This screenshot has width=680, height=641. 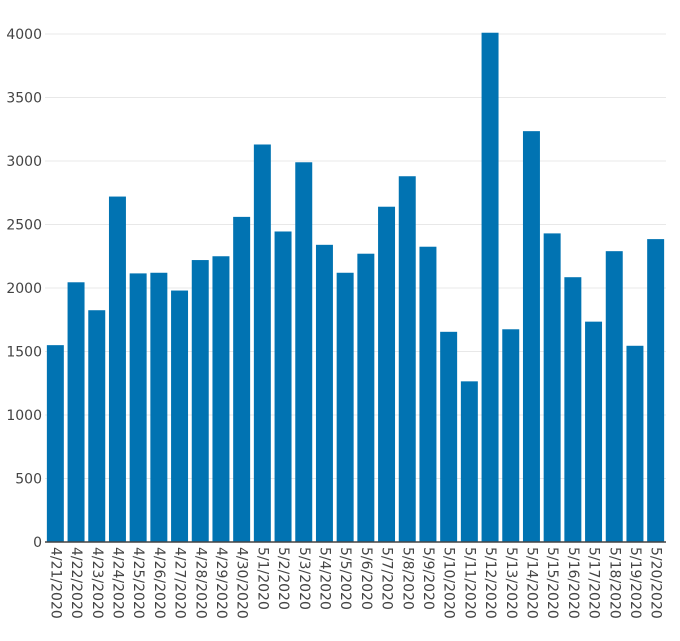 I want to click on x-tick-label: 4/30/2020, so click(x=242, y=583).